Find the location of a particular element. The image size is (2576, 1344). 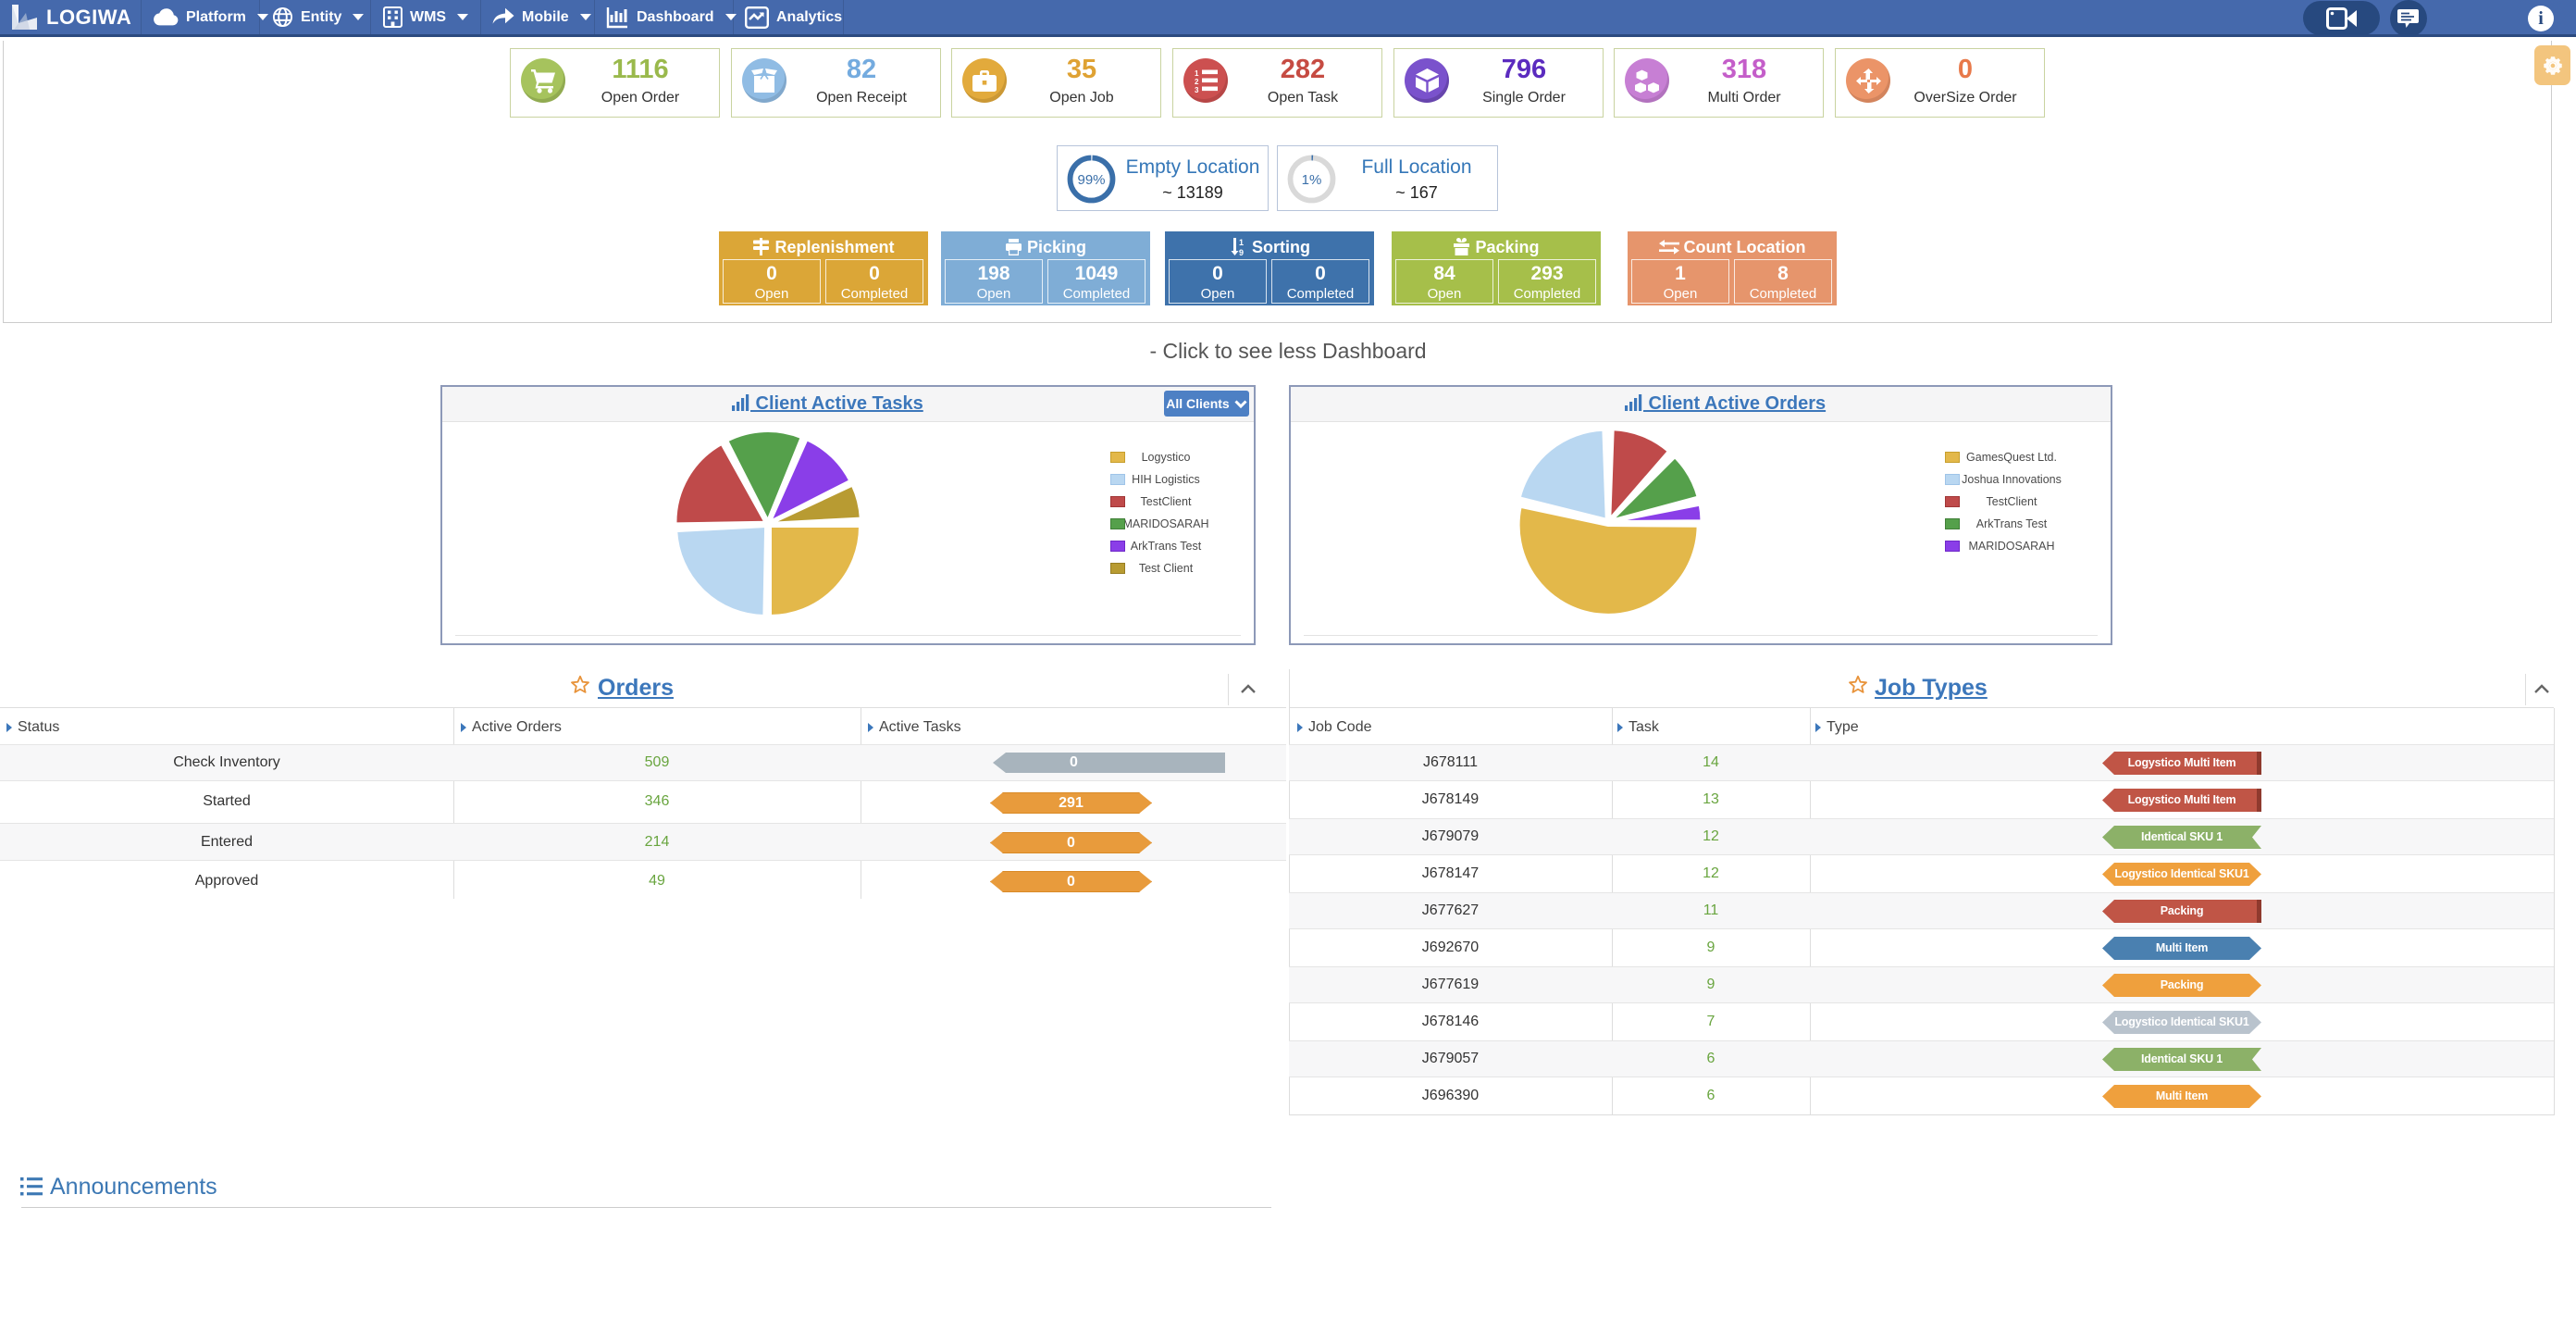

svg-text: 9 is located at coordinates (1242, 251).